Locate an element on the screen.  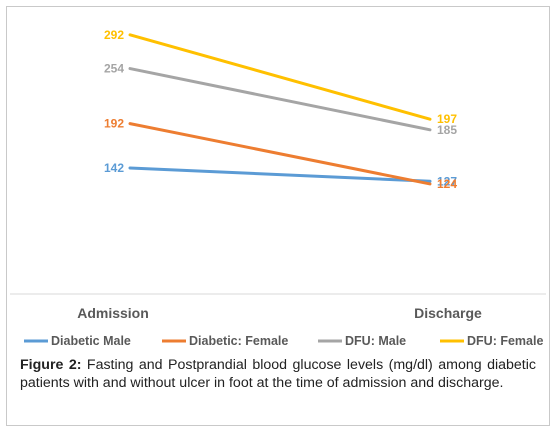
category-label: Discharge is located at coordinates (448, 313).